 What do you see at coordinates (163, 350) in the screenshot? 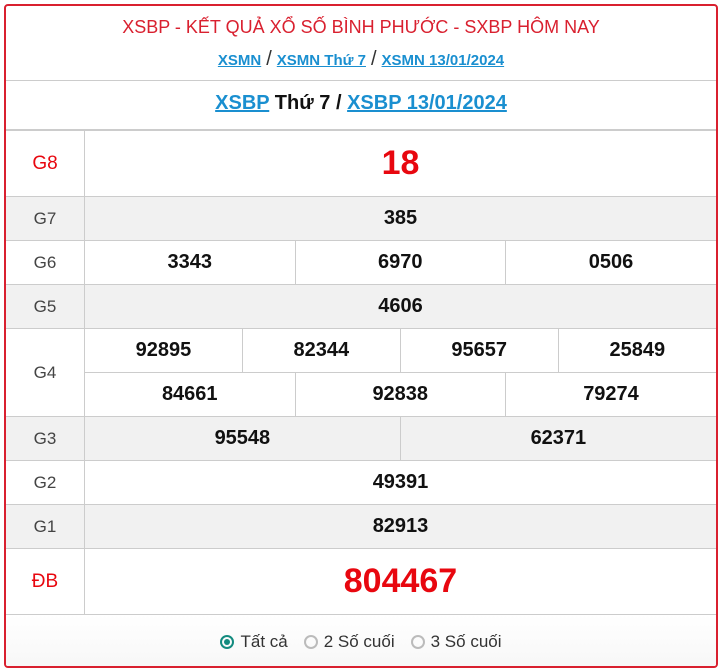
I see `prize-number: 92895` at bounding box center [163, 350].